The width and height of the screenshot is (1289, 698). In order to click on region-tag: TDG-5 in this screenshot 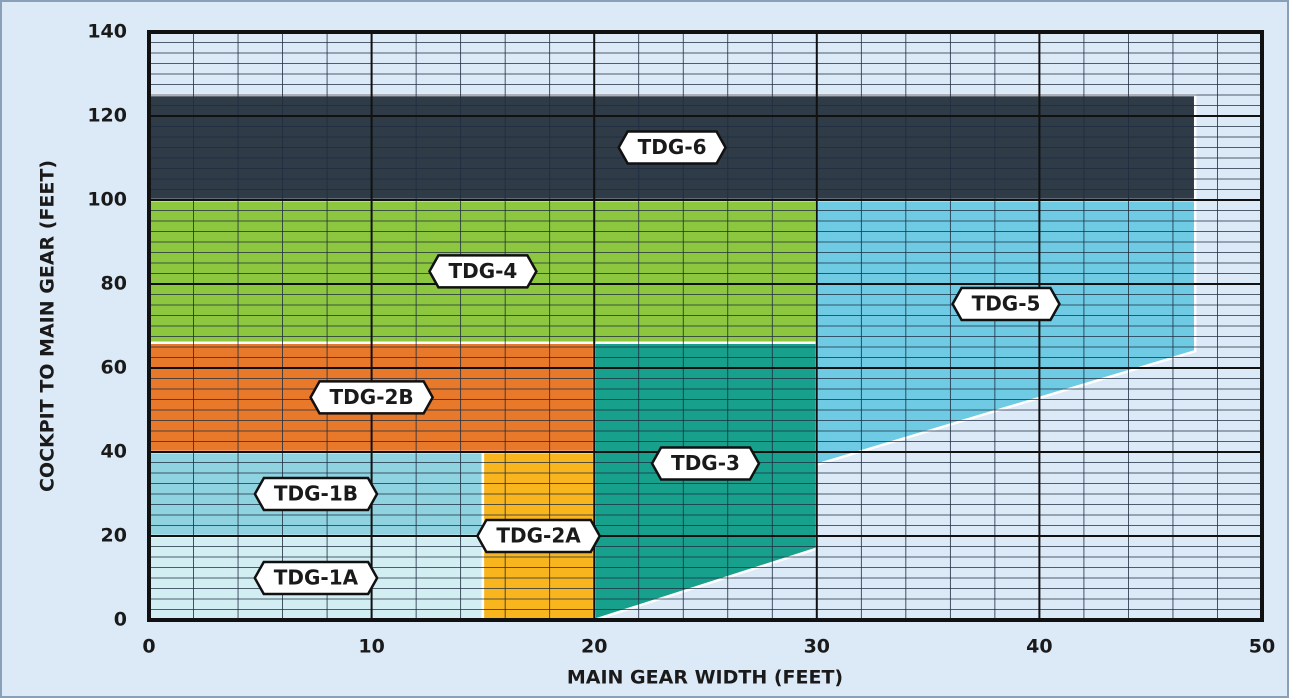, I will do `click(1006, 304)`.